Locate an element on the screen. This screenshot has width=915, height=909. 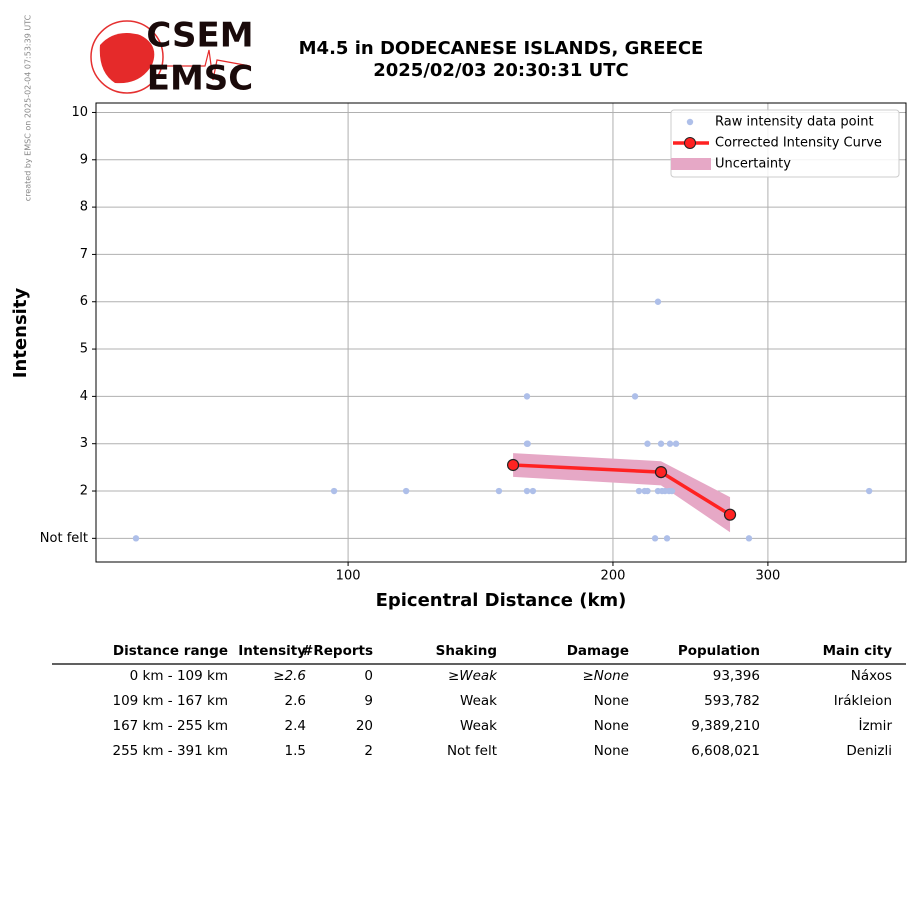
y-tick-label: 9 is located at coordinates (84, 159).